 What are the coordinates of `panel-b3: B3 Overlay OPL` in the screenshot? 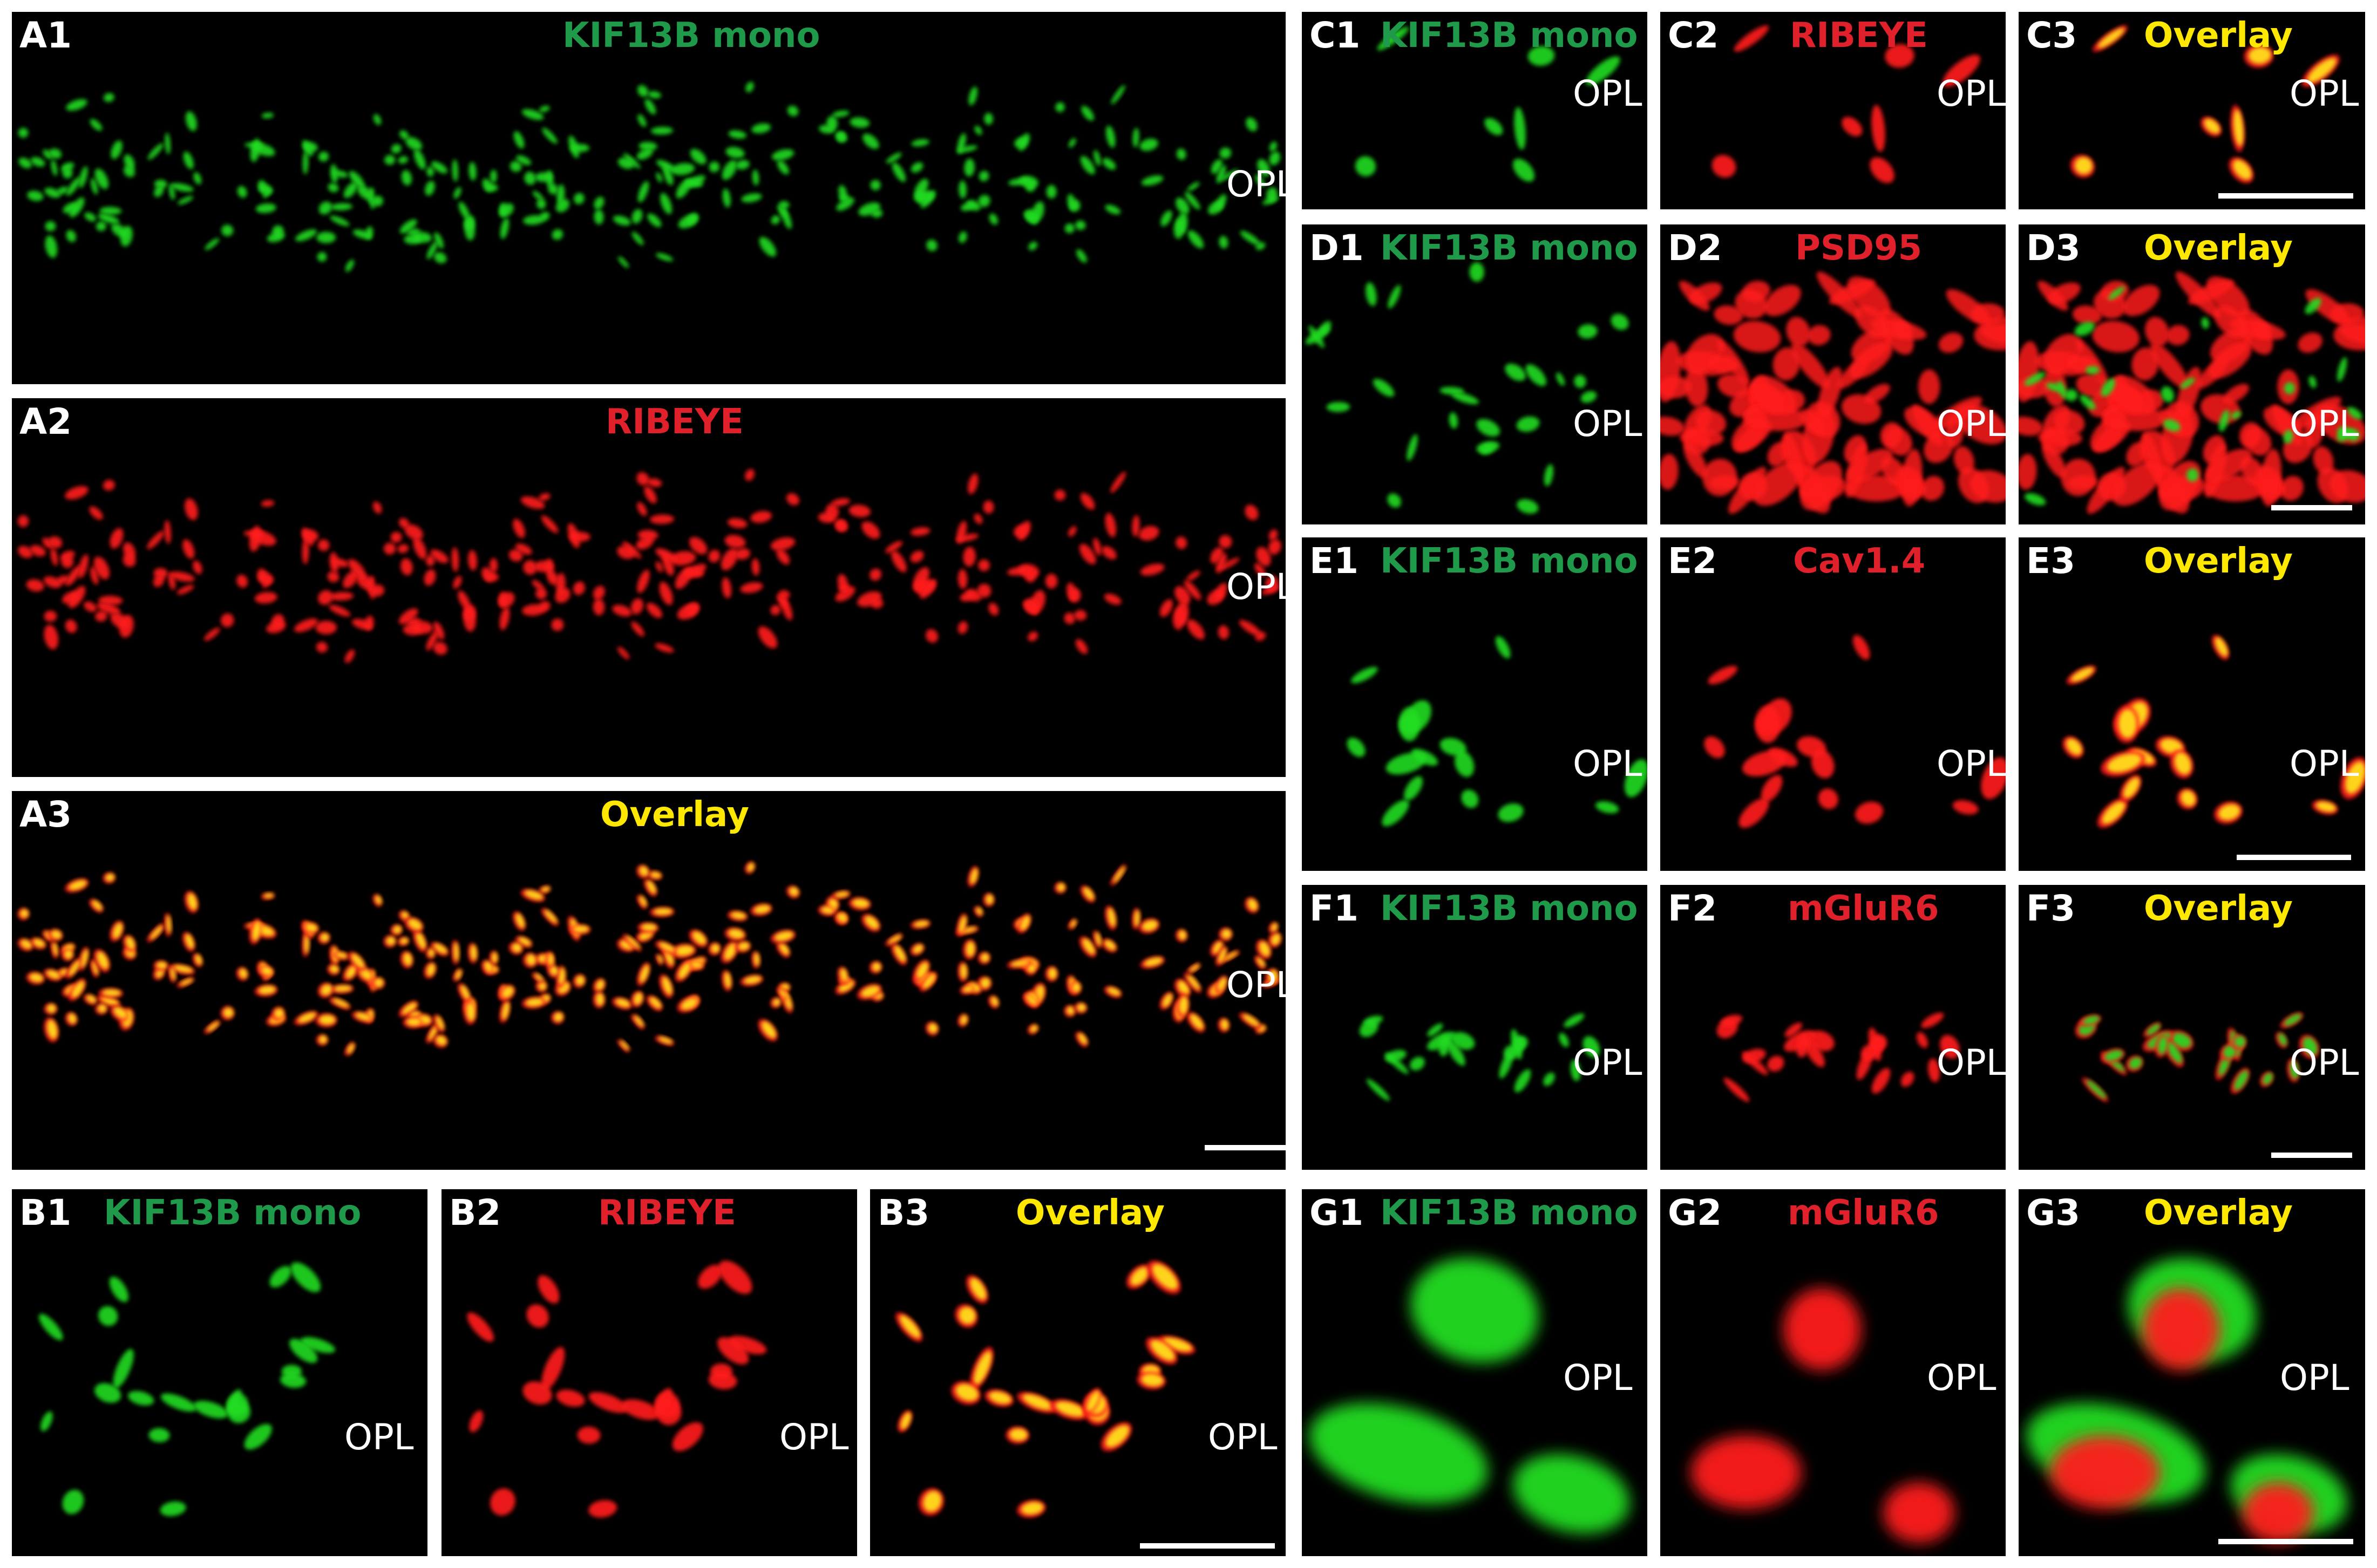 It's located at (1078, 1372).